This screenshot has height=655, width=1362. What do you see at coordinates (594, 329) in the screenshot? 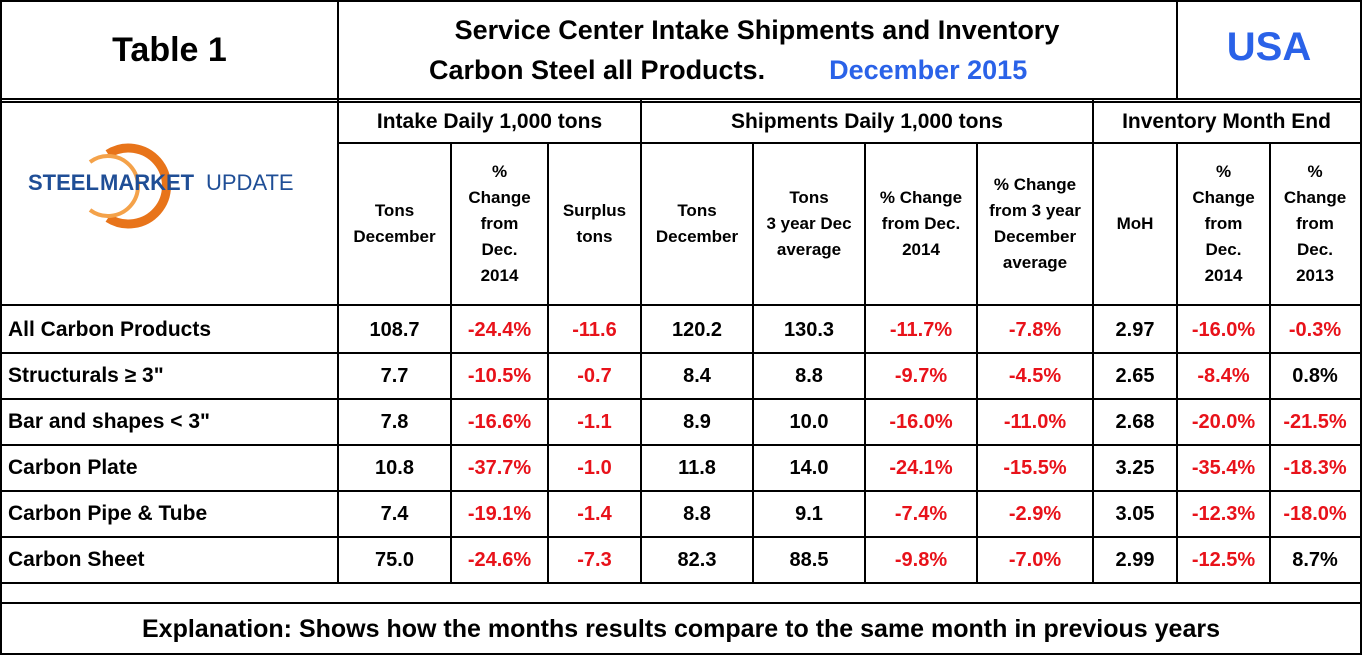
I see `table-cell: -11.6` at bounding box center [594, 329].